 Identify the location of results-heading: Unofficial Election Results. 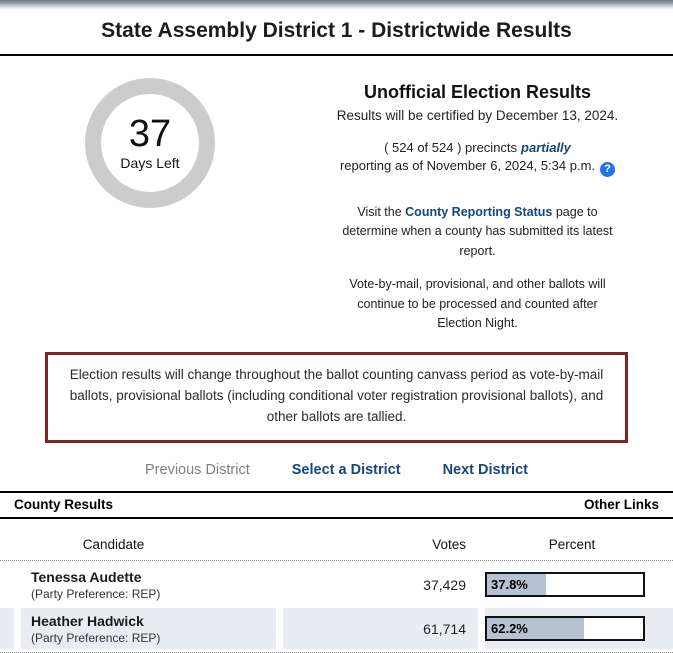
(477, 92).